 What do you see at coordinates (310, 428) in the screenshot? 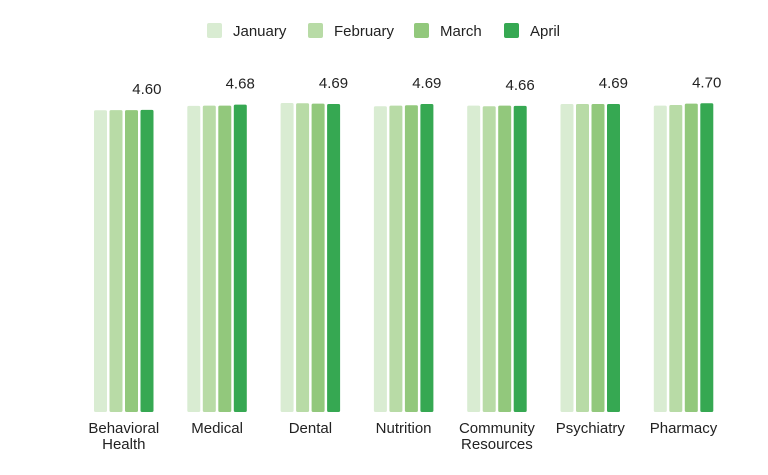
I see `category-label-2: Dental` at bounding box center [310, 428].